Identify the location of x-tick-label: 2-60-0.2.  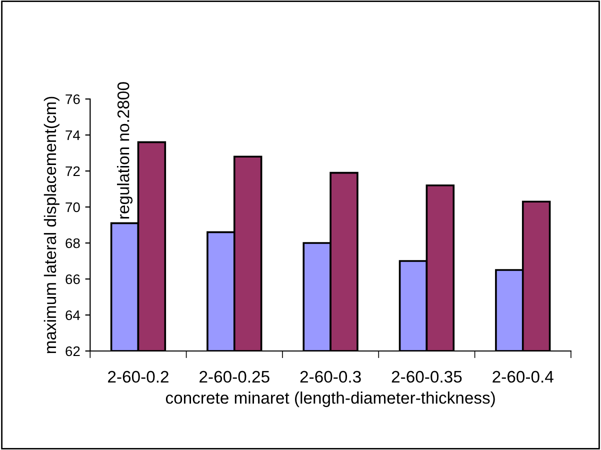
(138, 376).